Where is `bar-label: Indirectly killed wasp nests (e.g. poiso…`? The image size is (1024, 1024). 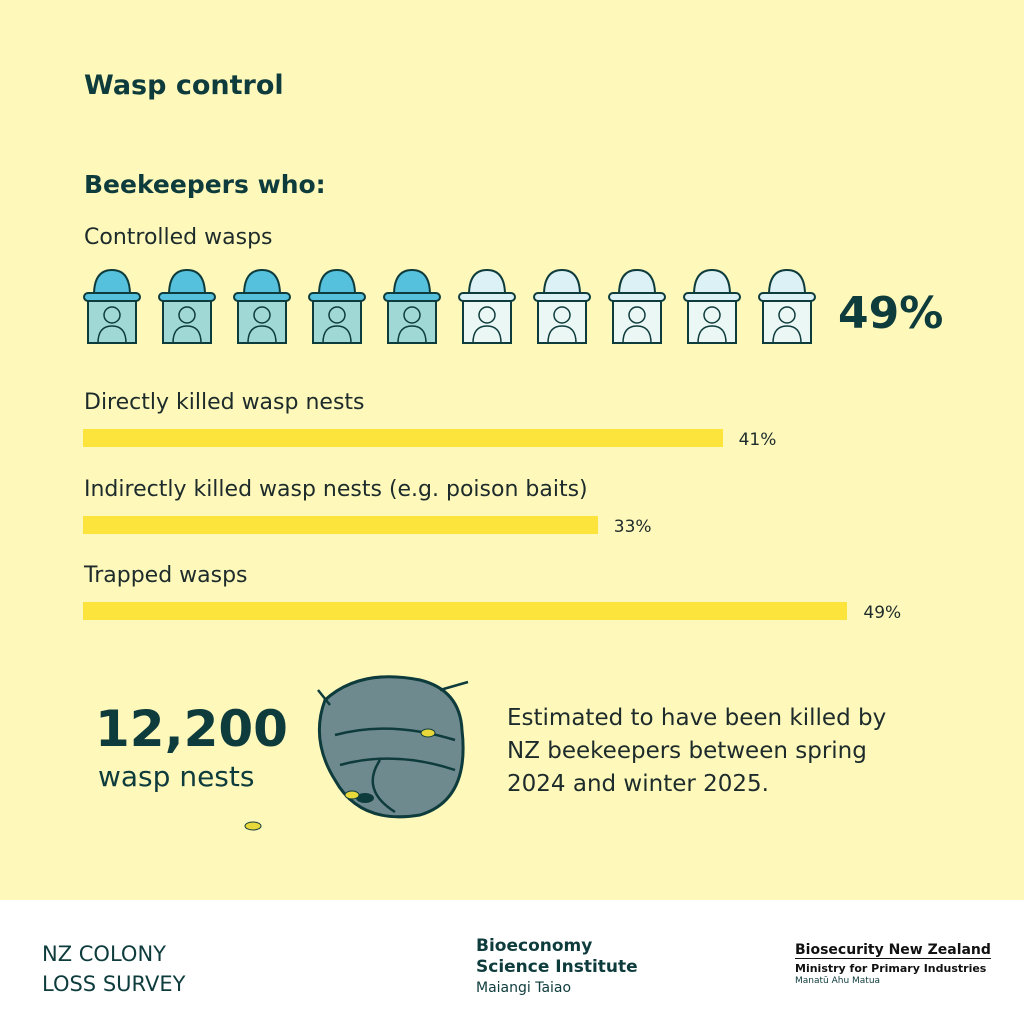
bar-label: Indirectly killed wasp nests (e.g. poiso… is located at coordinates (336, 489).